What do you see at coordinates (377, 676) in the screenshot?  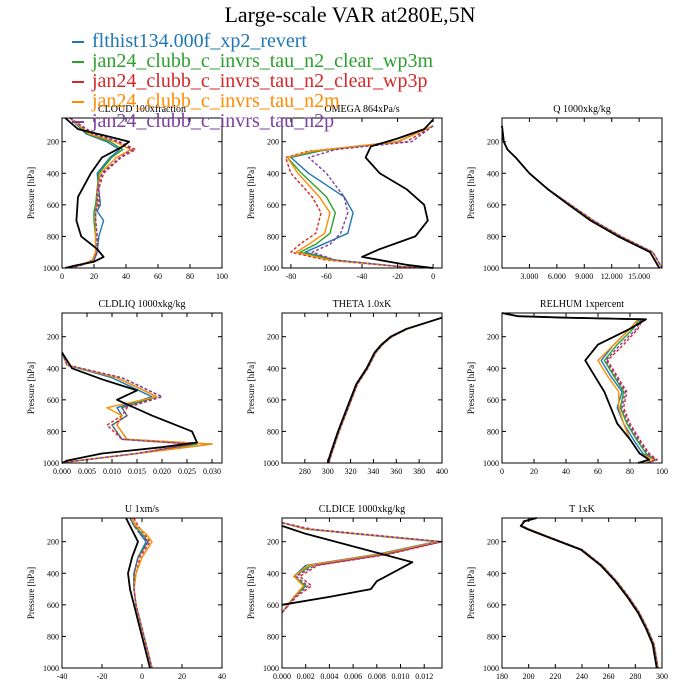 I see `x-tick-label: 0.008` at bounding box center [377, 676].